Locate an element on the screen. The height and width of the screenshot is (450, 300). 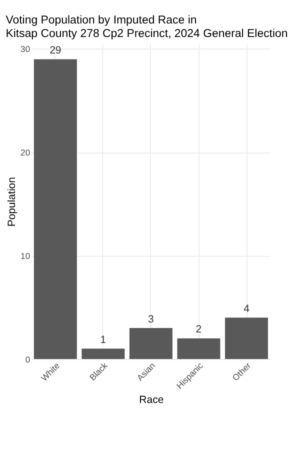
text: Kitsap County 278 Cp2 Precinct, 2024 General Election is located at coordinates (147, 34).